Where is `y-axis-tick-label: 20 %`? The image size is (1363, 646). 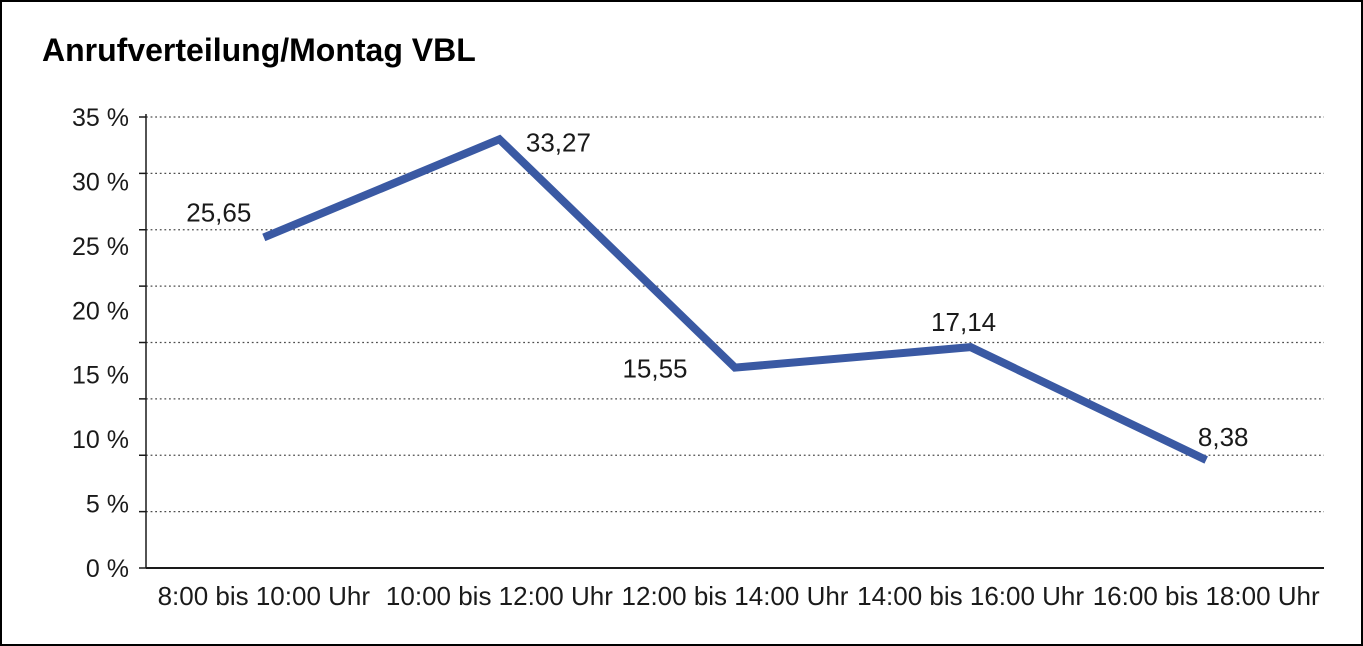 y-axis-tick-label: 20 % is located at coordinates (100, 311).